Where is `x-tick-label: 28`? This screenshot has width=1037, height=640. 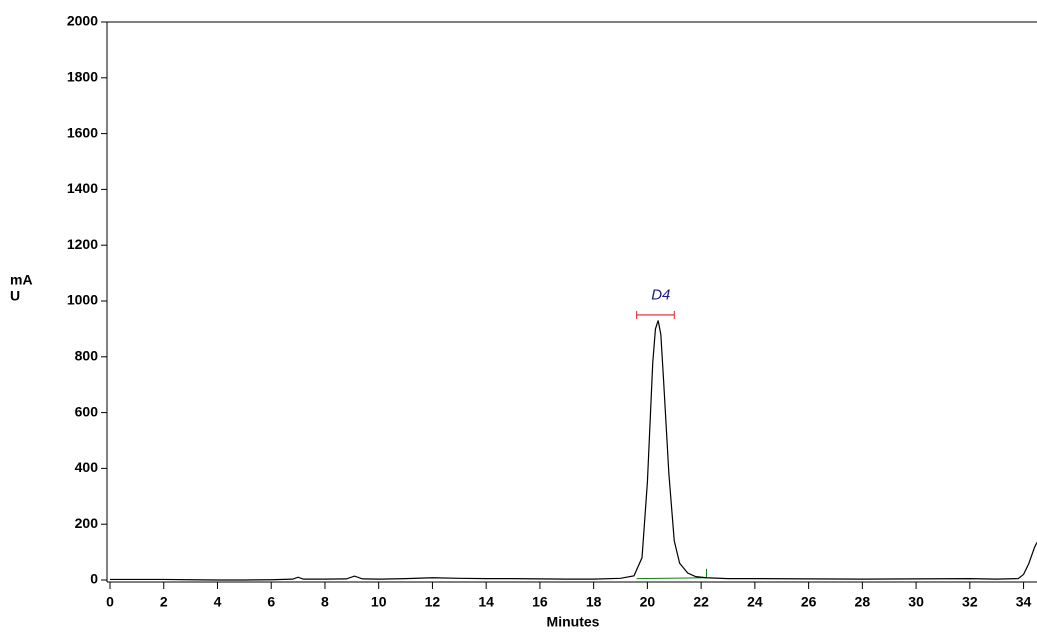 x-tick-label: 28 is located at coordinates (863, 602).